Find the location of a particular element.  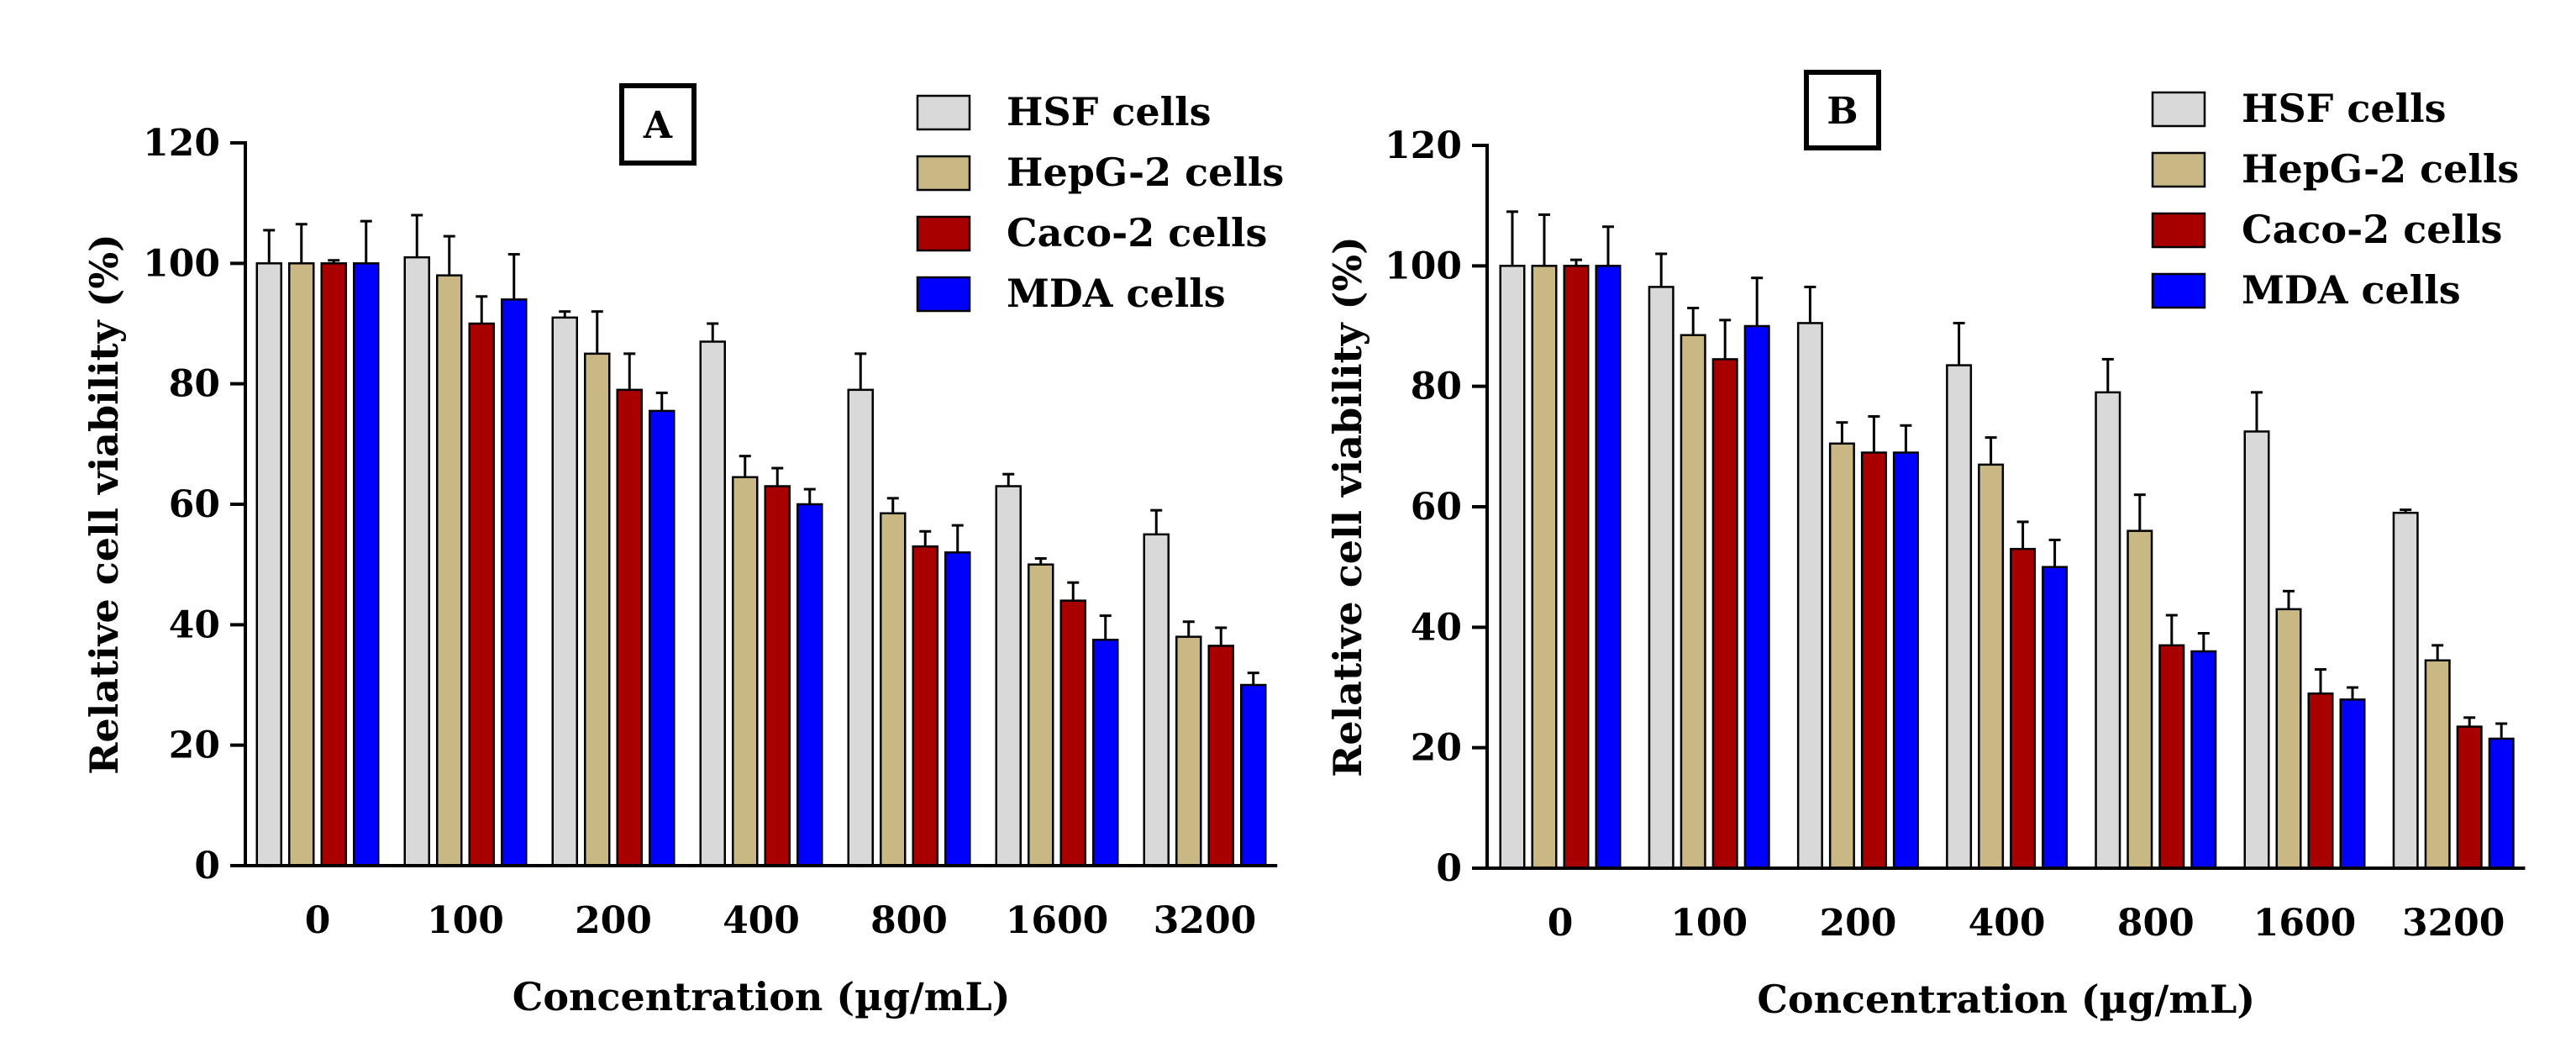

panel-label: A is located at coordinates (658, 126).